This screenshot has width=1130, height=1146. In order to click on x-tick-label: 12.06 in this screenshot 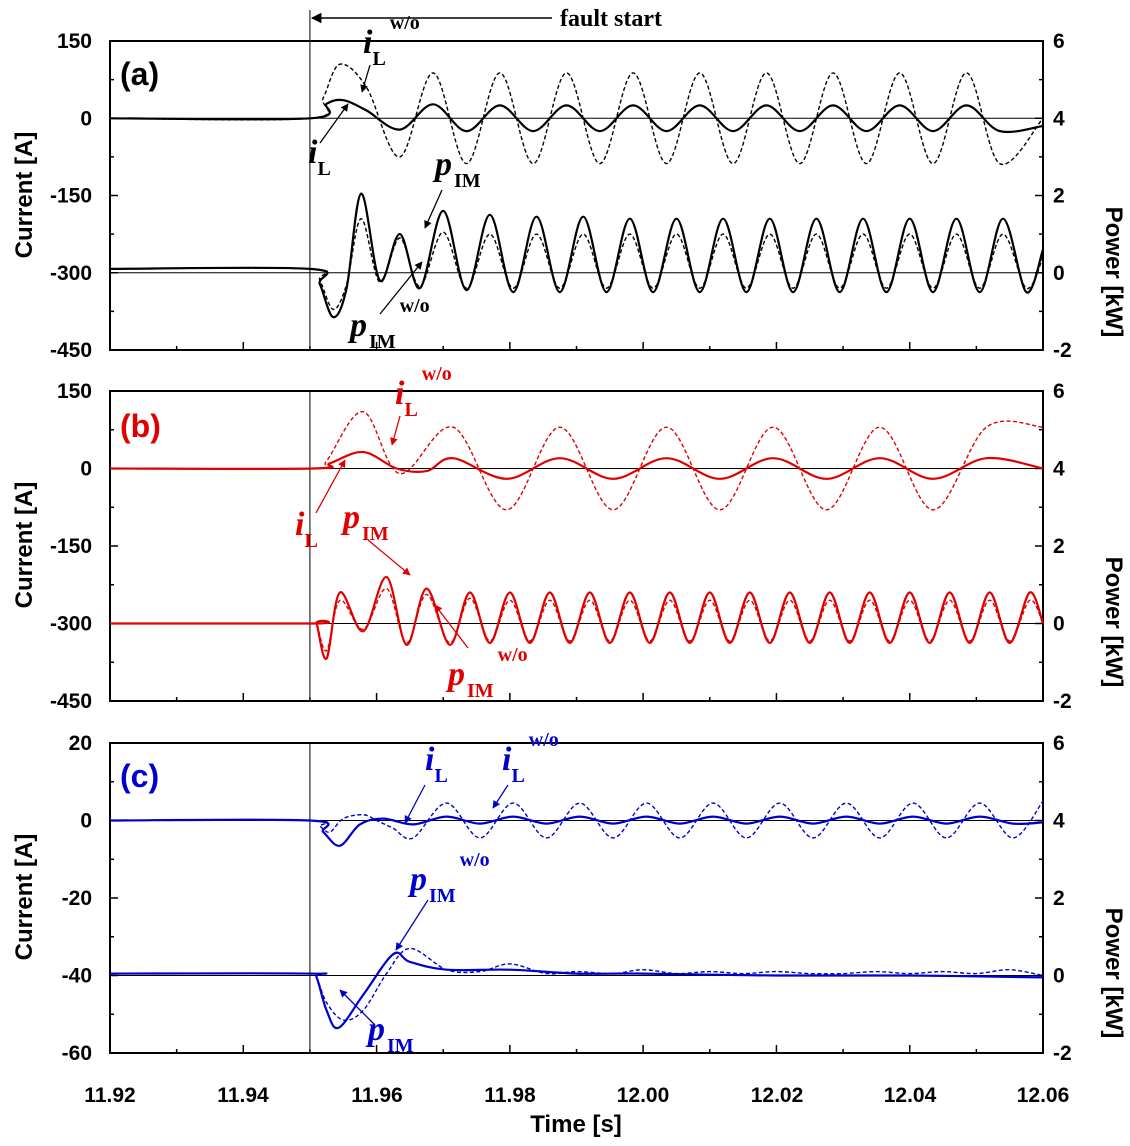, I will do `click(1043, 1095)`.